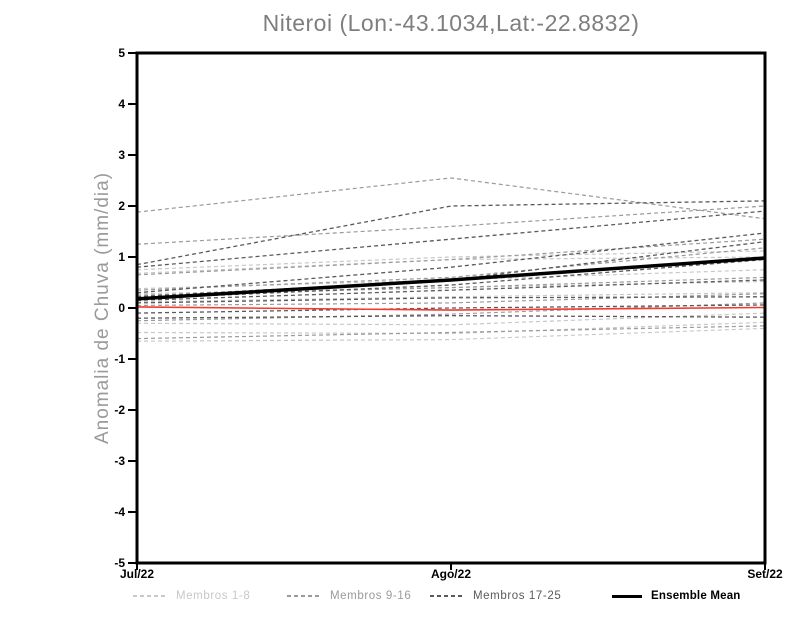  Describe the element at coordinates (451, 278) in the screenshot. I see `ensemble-mean-line` at that location.